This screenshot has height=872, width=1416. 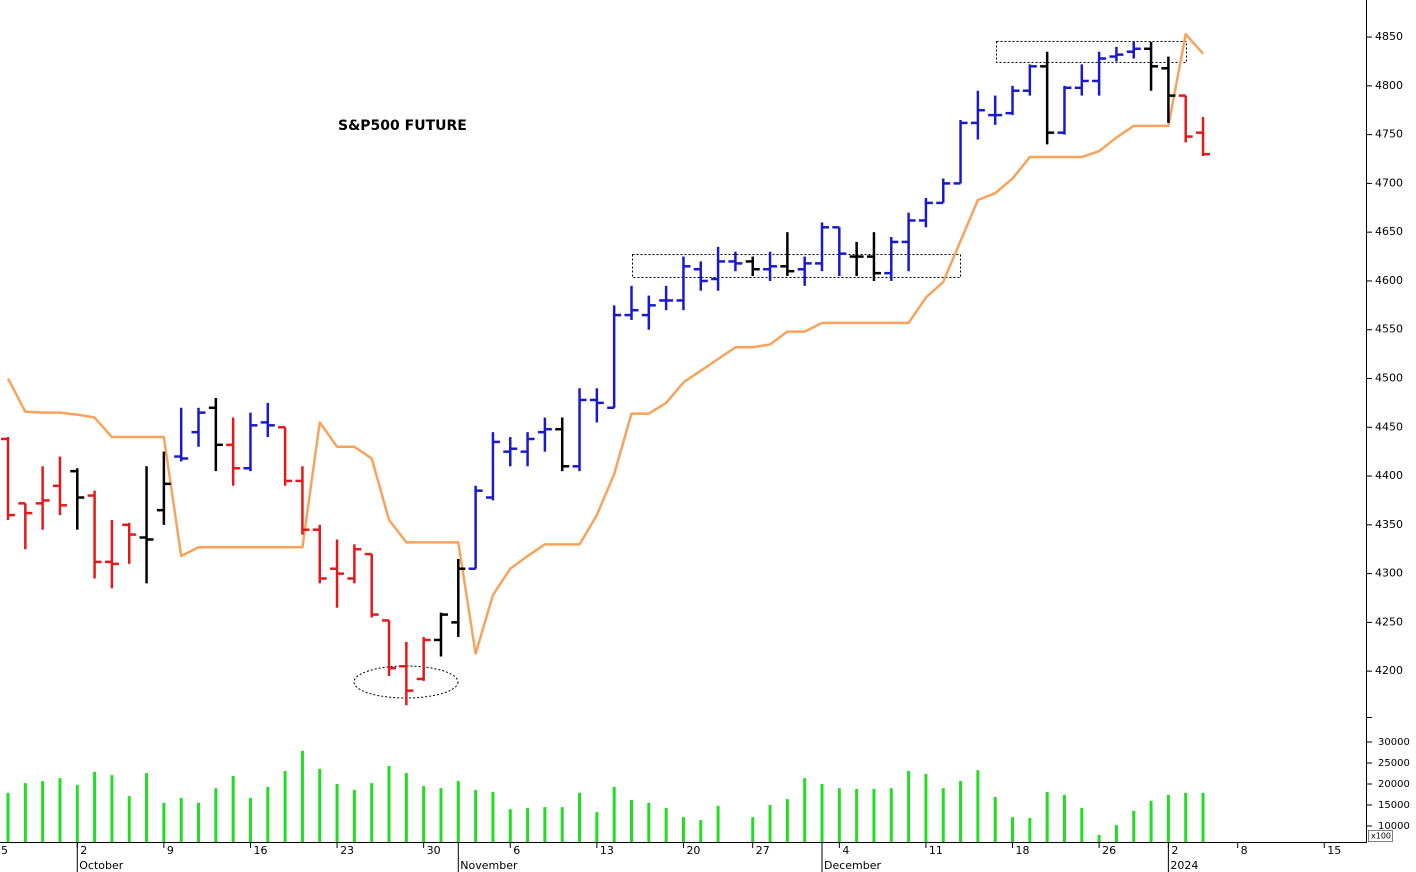 What do you see at coordinates (1394, 784) in the screenshot?
I see `volume-tick-label: 20000` at bounding box center [1394, 784].